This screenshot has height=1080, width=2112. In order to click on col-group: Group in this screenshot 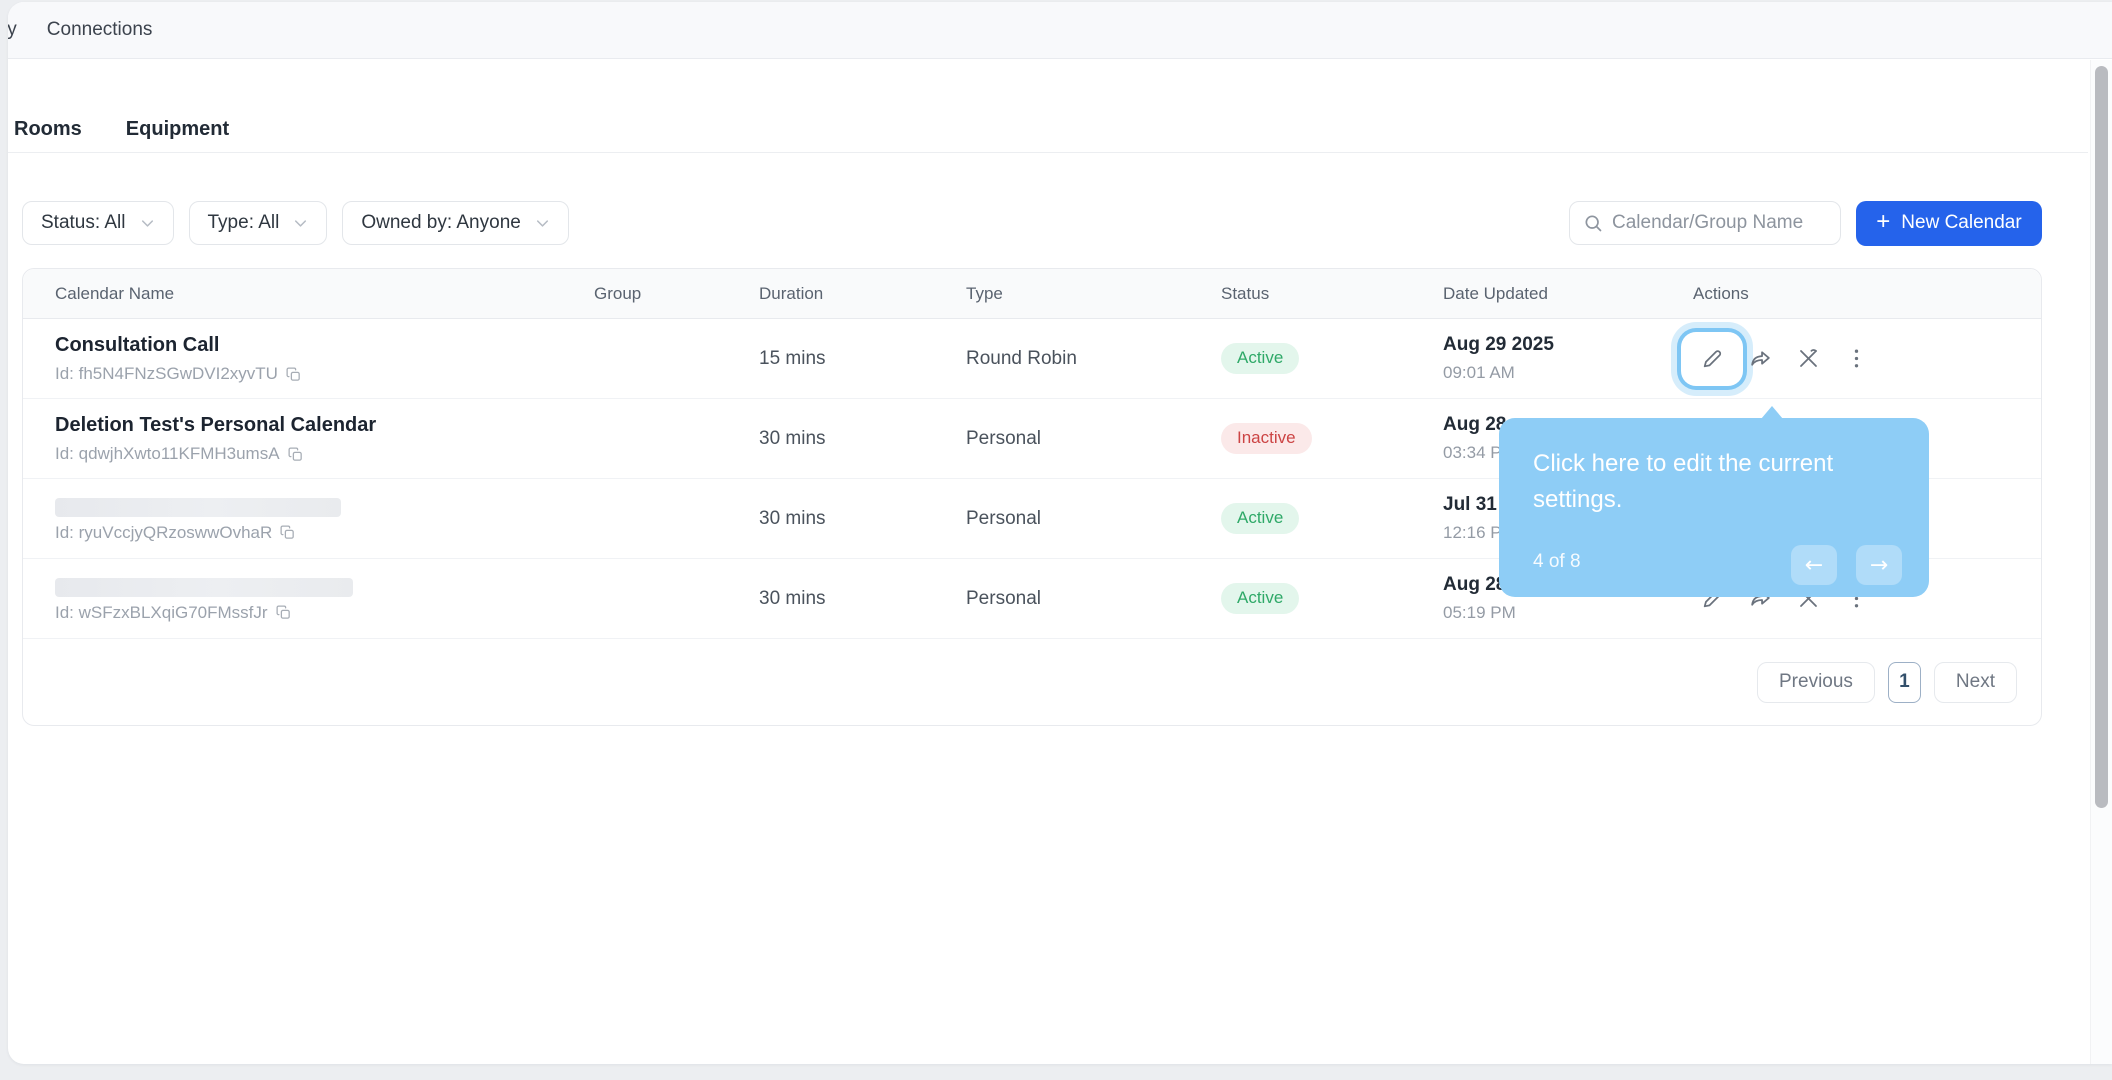, I will do `click(618, 293)`.